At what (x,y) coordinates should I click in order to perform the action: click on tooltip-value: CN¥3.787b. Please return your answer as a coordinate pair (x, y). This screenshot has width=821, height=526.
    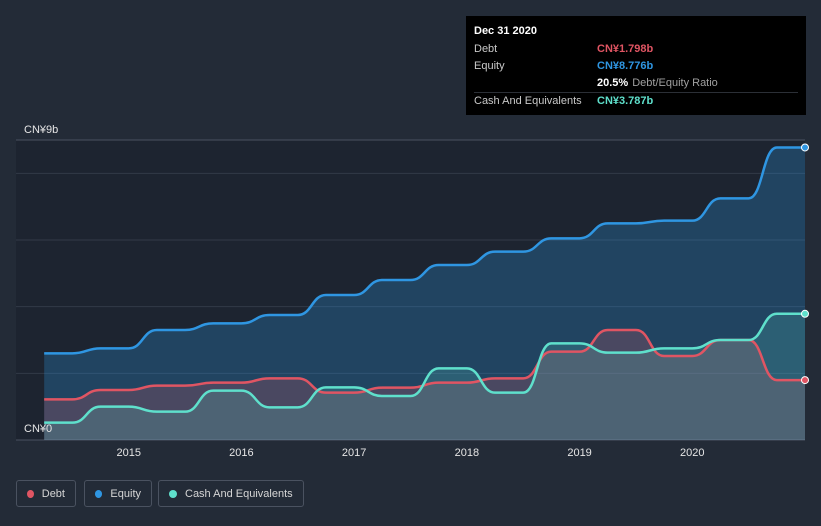
    Looking at the image, I should click on (625, 101).